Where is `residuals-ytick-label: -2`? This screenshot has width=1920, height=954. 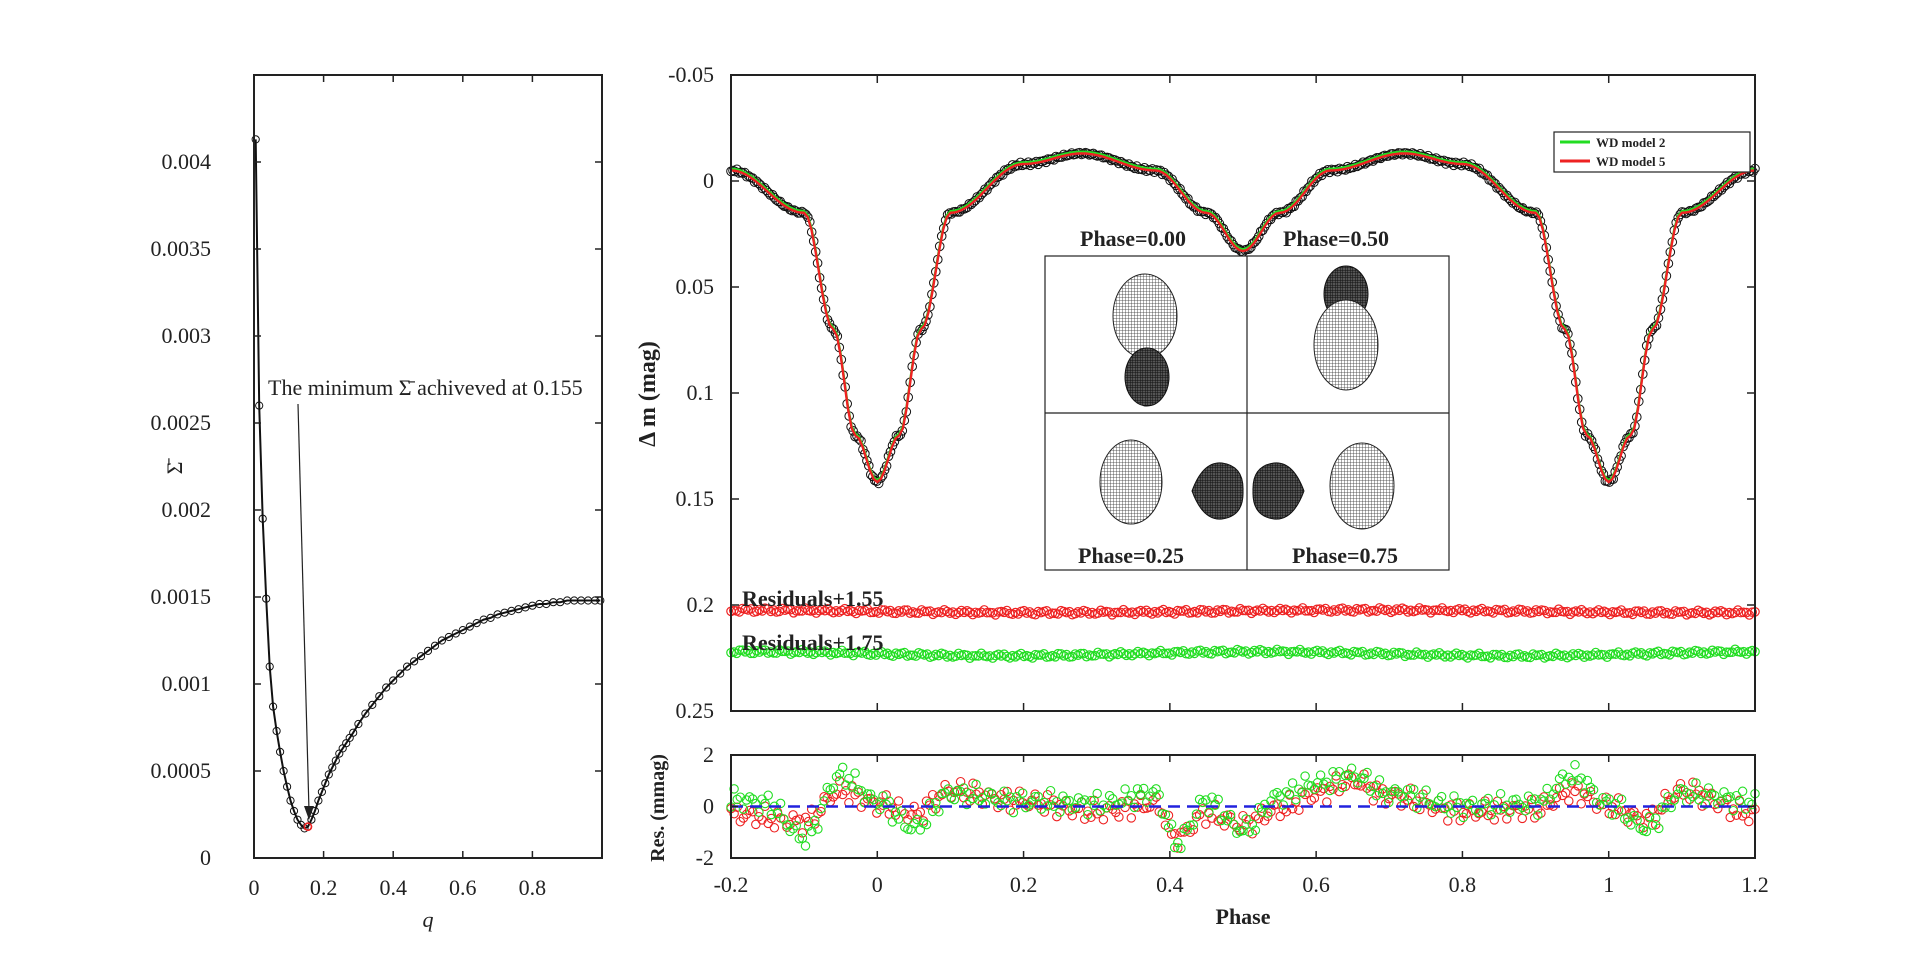 residuals-ytick-label: -2 is located at coordinates (705, 857).